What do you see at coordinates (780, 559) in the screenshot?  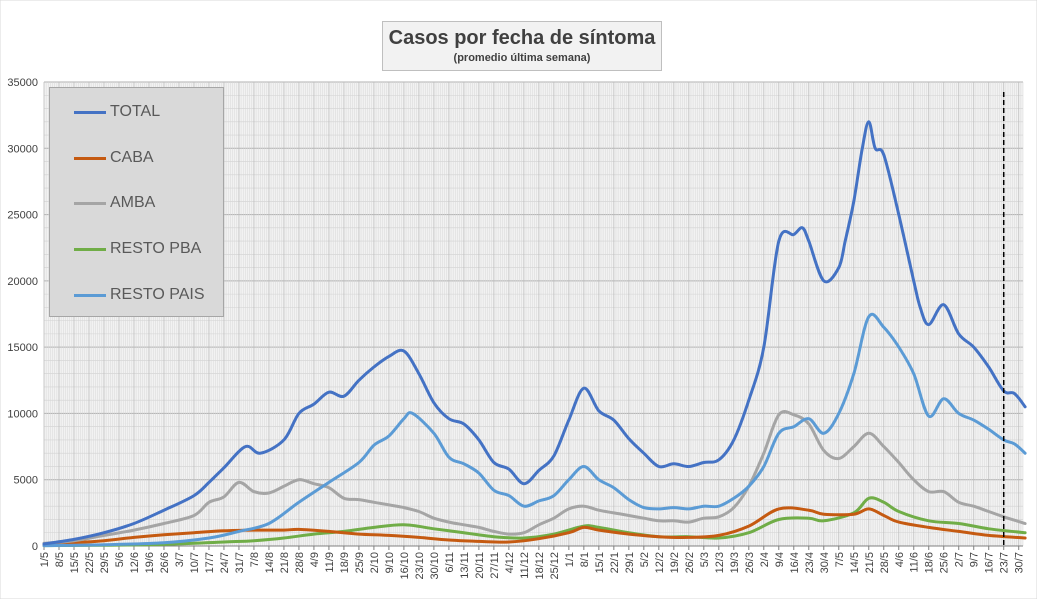 I see `x-tick-label: 9/4` at bounding box center [780, 559].